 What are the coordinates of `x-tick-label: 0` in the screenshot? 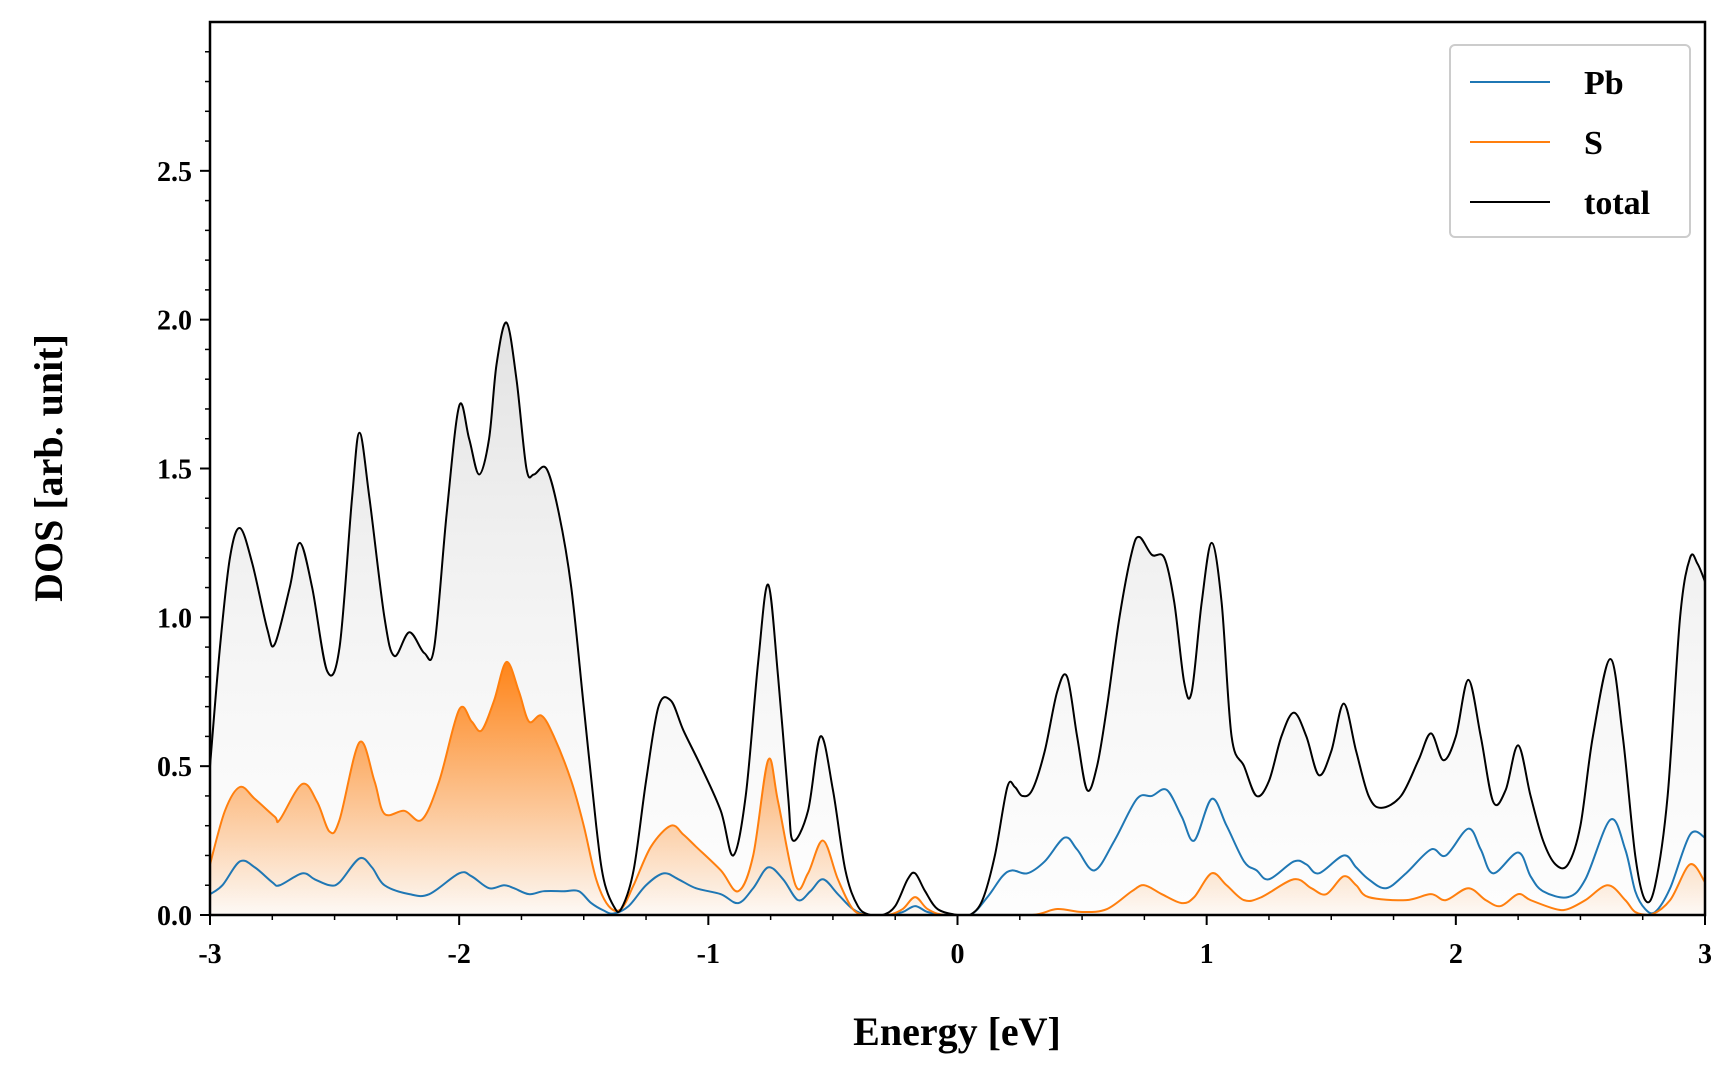 It's located at (958, 954).